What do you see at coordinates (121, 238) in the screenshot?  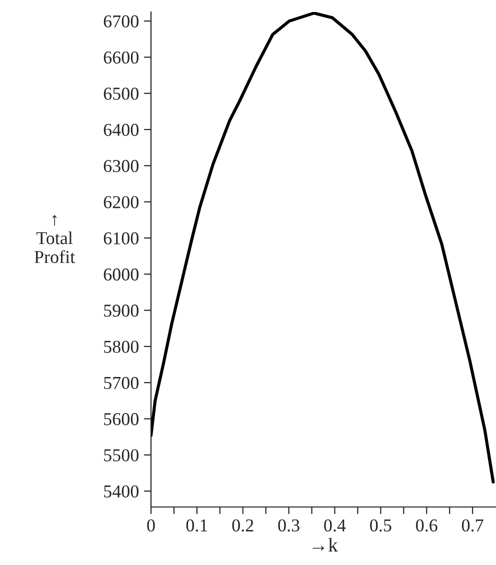 I see `y-tick-label: 6100` at bounding box center [121, 238].